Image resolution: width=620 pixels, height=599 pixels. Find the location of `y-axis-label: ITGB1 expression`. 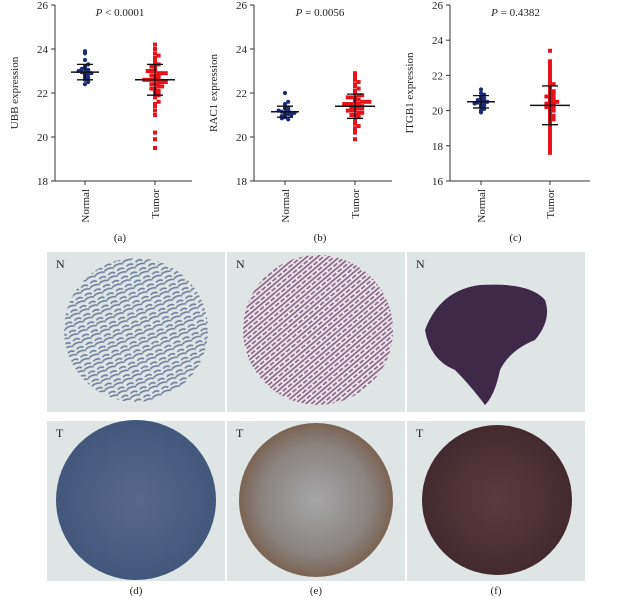

y-axis-label: ITGB1 expression is located at coordinates (410, 92).